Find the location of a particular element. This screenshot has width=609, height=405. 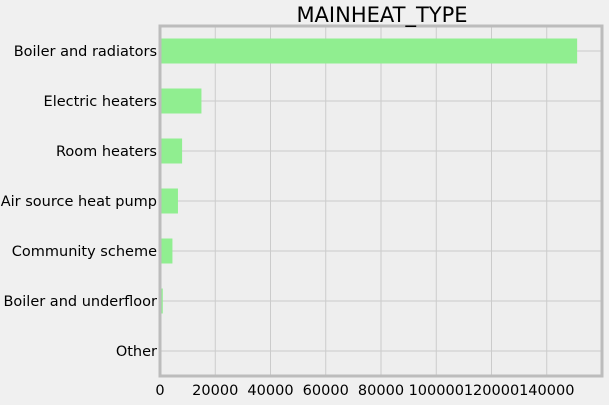

x-tick-label: 0 is located at coordinates (159, 391).